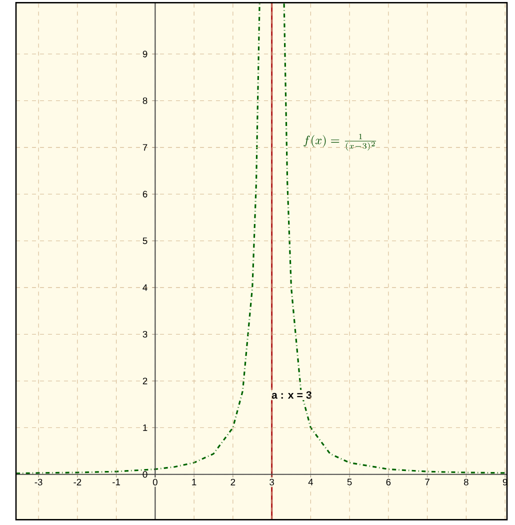 The width and height of the screenshot is (515, 525). What do you see at coordinates (194, 482) in the screenshot?
I see `x-tick-label: 1` at bounding box center [194, 482].